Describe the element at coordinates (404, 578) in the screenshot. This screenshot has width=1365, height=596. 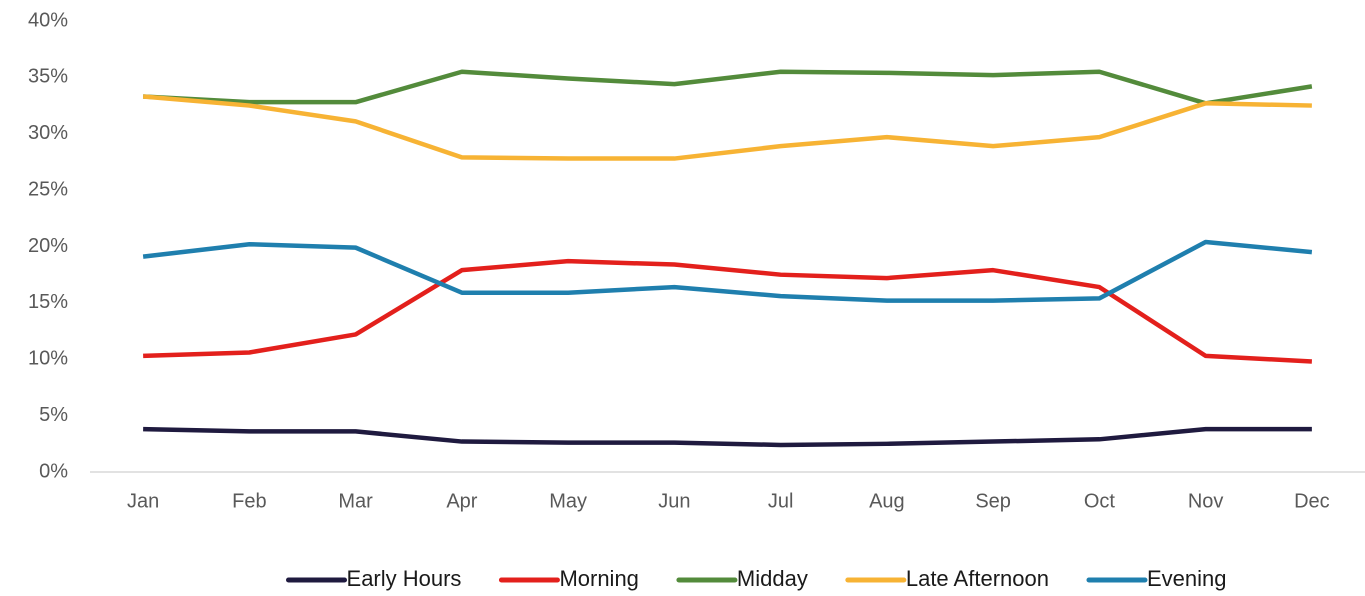
I see `legend-label: Early Hours` at that location.